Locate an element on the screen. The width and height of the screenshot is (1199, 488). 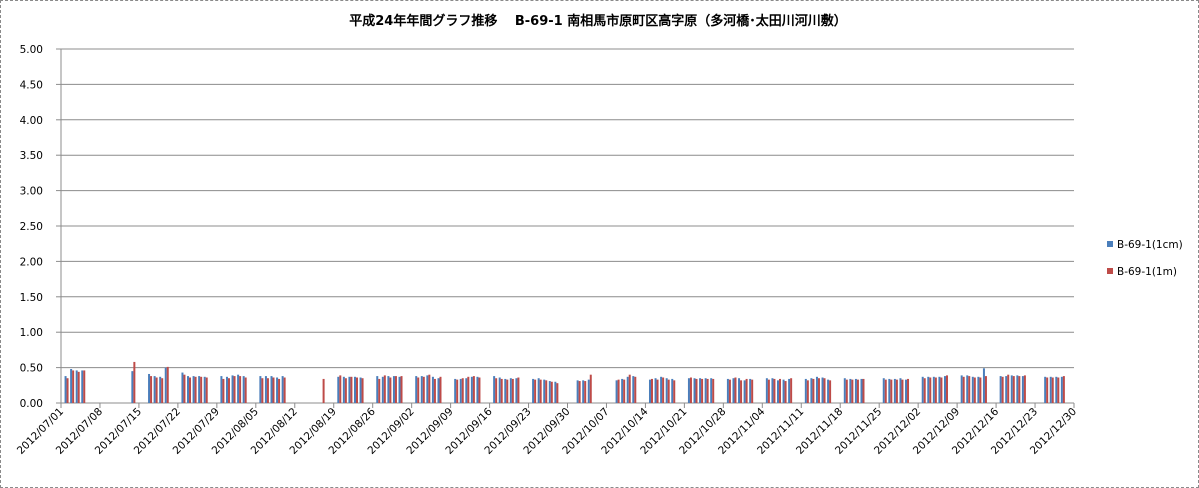
y-tick-label: 3.00 is located at coordinates (31, 192).